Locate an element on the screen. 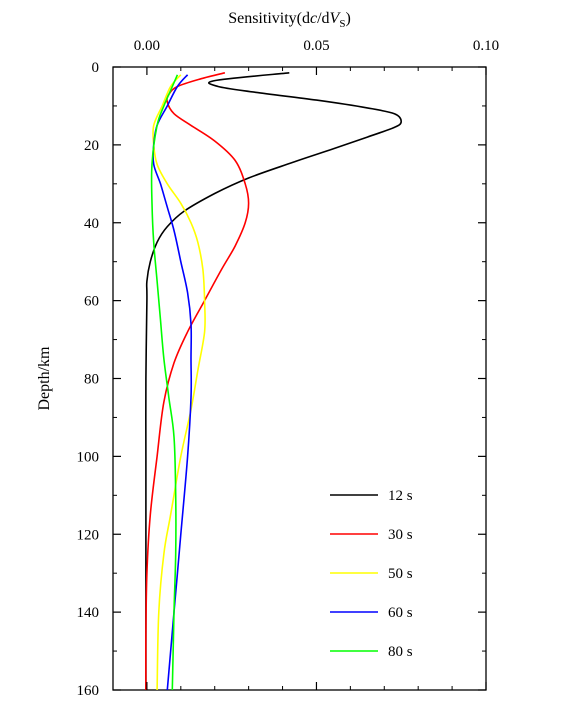 The width and height of the screenshot is (582, 720). x-axis-title: Sensitivity(dc/dVS) is located at coordinates (289, 20).